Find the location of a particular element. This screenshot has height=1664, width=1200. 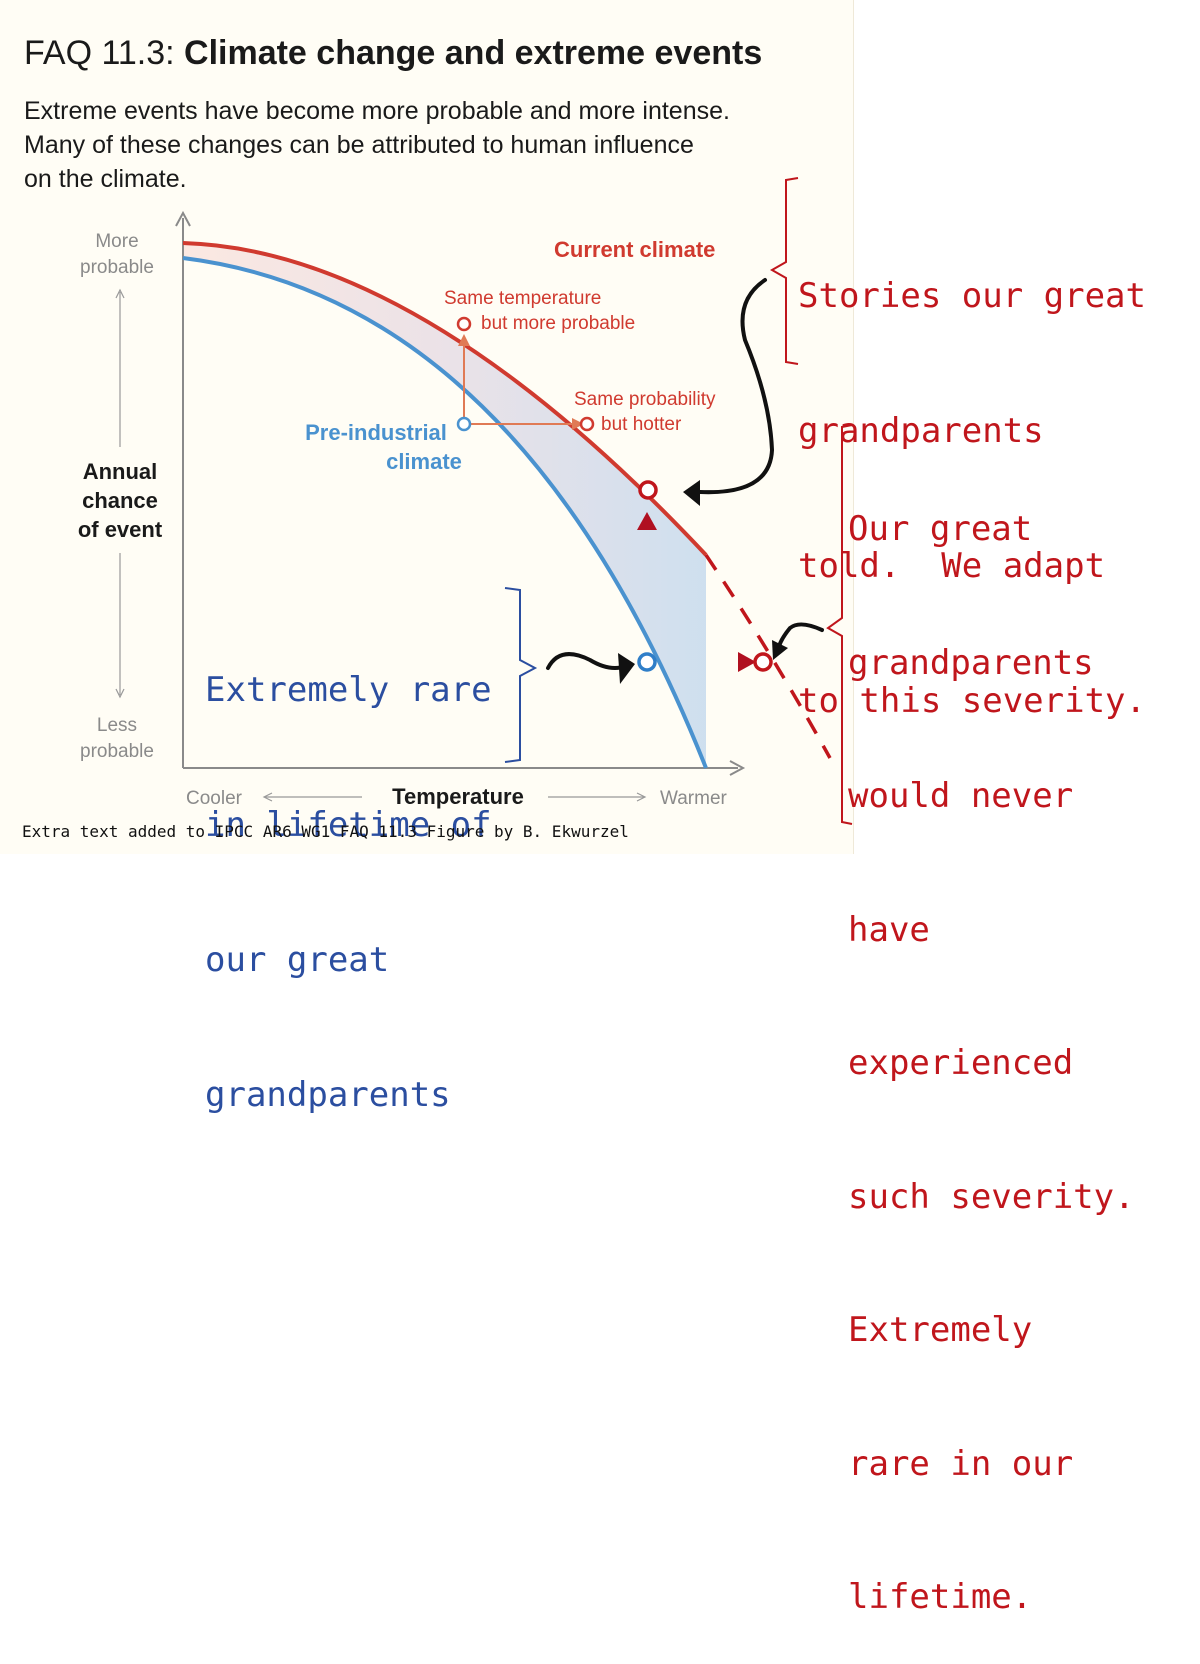

y-top-label-1: More is located at coordinates (116, 241).